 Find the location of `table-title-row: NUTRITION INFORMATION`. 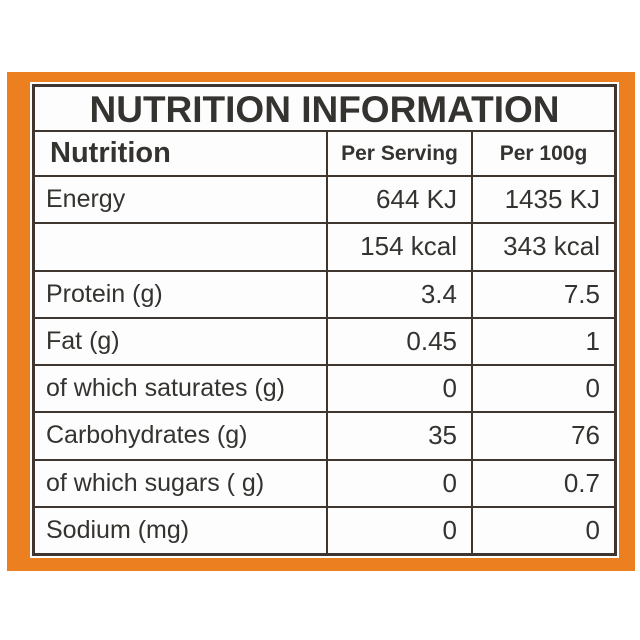

table-title-row: NUTRITION INFORMATION is located at coordinates (324, 109).